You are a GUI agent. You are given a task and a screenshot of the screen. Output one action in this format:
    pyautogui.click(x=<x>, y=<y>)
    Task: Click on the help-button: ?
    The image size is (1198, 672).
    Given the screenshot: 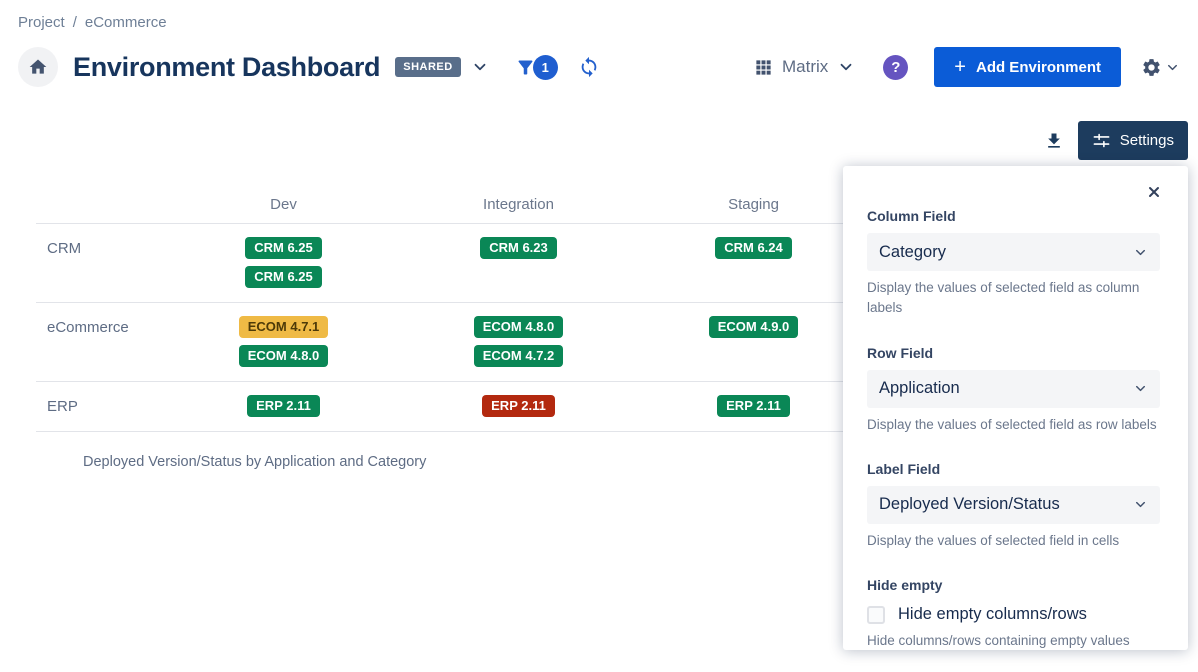 What is the action you would take?
    pyautogui.click(x=896, y=67)
    